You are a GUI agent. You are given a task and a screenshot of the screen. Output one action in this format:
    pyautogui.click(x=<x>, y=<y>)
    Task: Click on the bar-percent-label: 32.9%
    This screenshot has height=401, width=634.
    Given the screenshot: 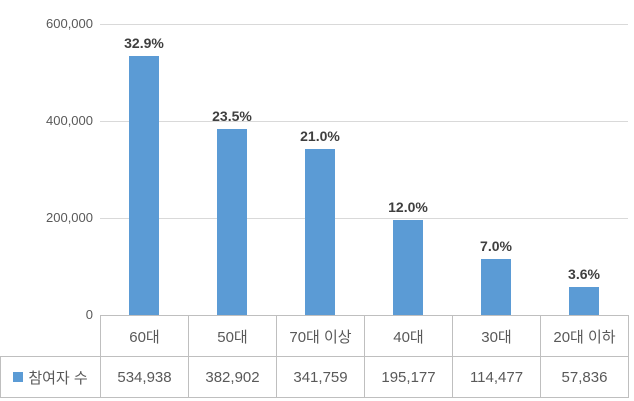 What is the action you would take?
    pyautogui.click(x=144, y=43)
    